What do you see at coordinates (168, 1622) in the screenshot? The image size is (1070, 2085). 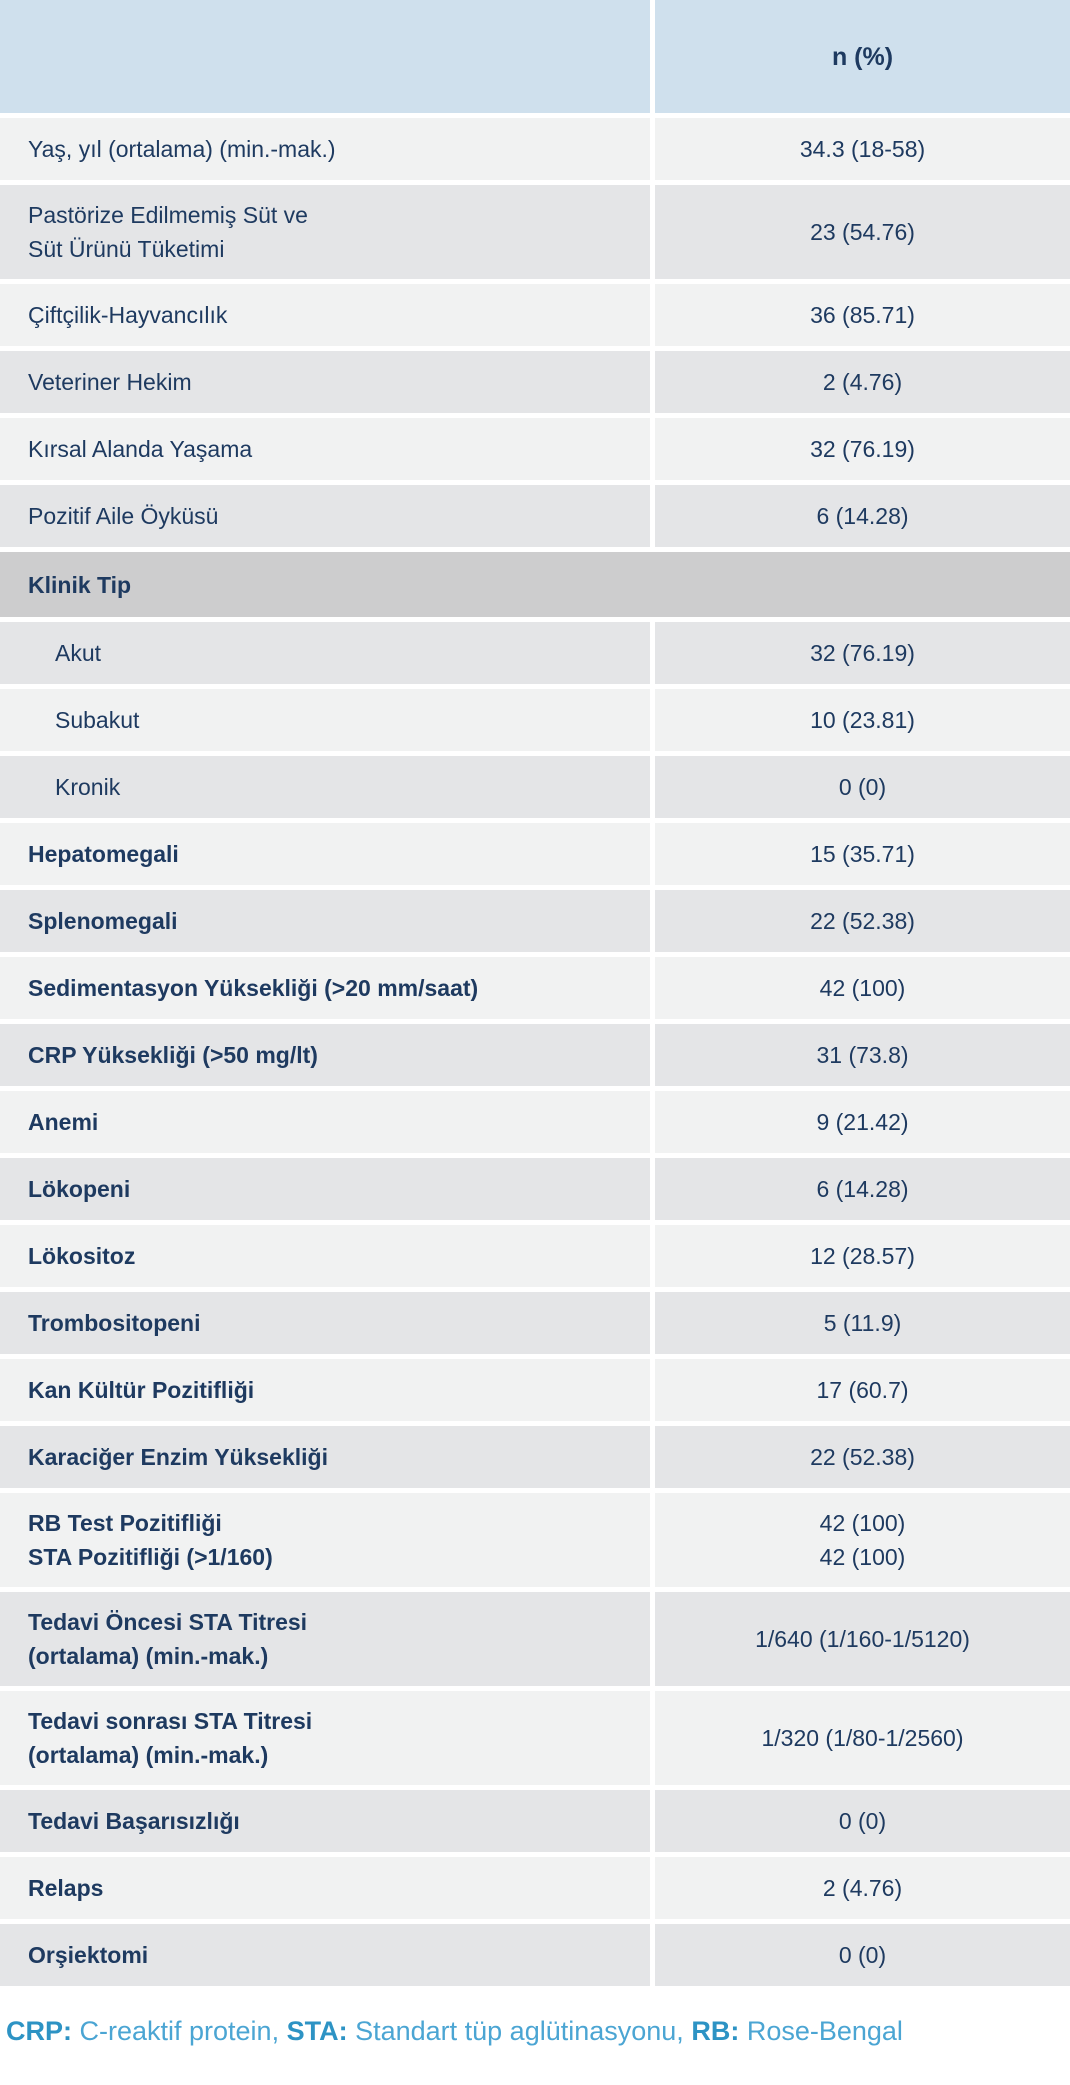 I see `row-label-line: Tedavi Öncesi STA Titresi` at bounding box center [168, 1622].